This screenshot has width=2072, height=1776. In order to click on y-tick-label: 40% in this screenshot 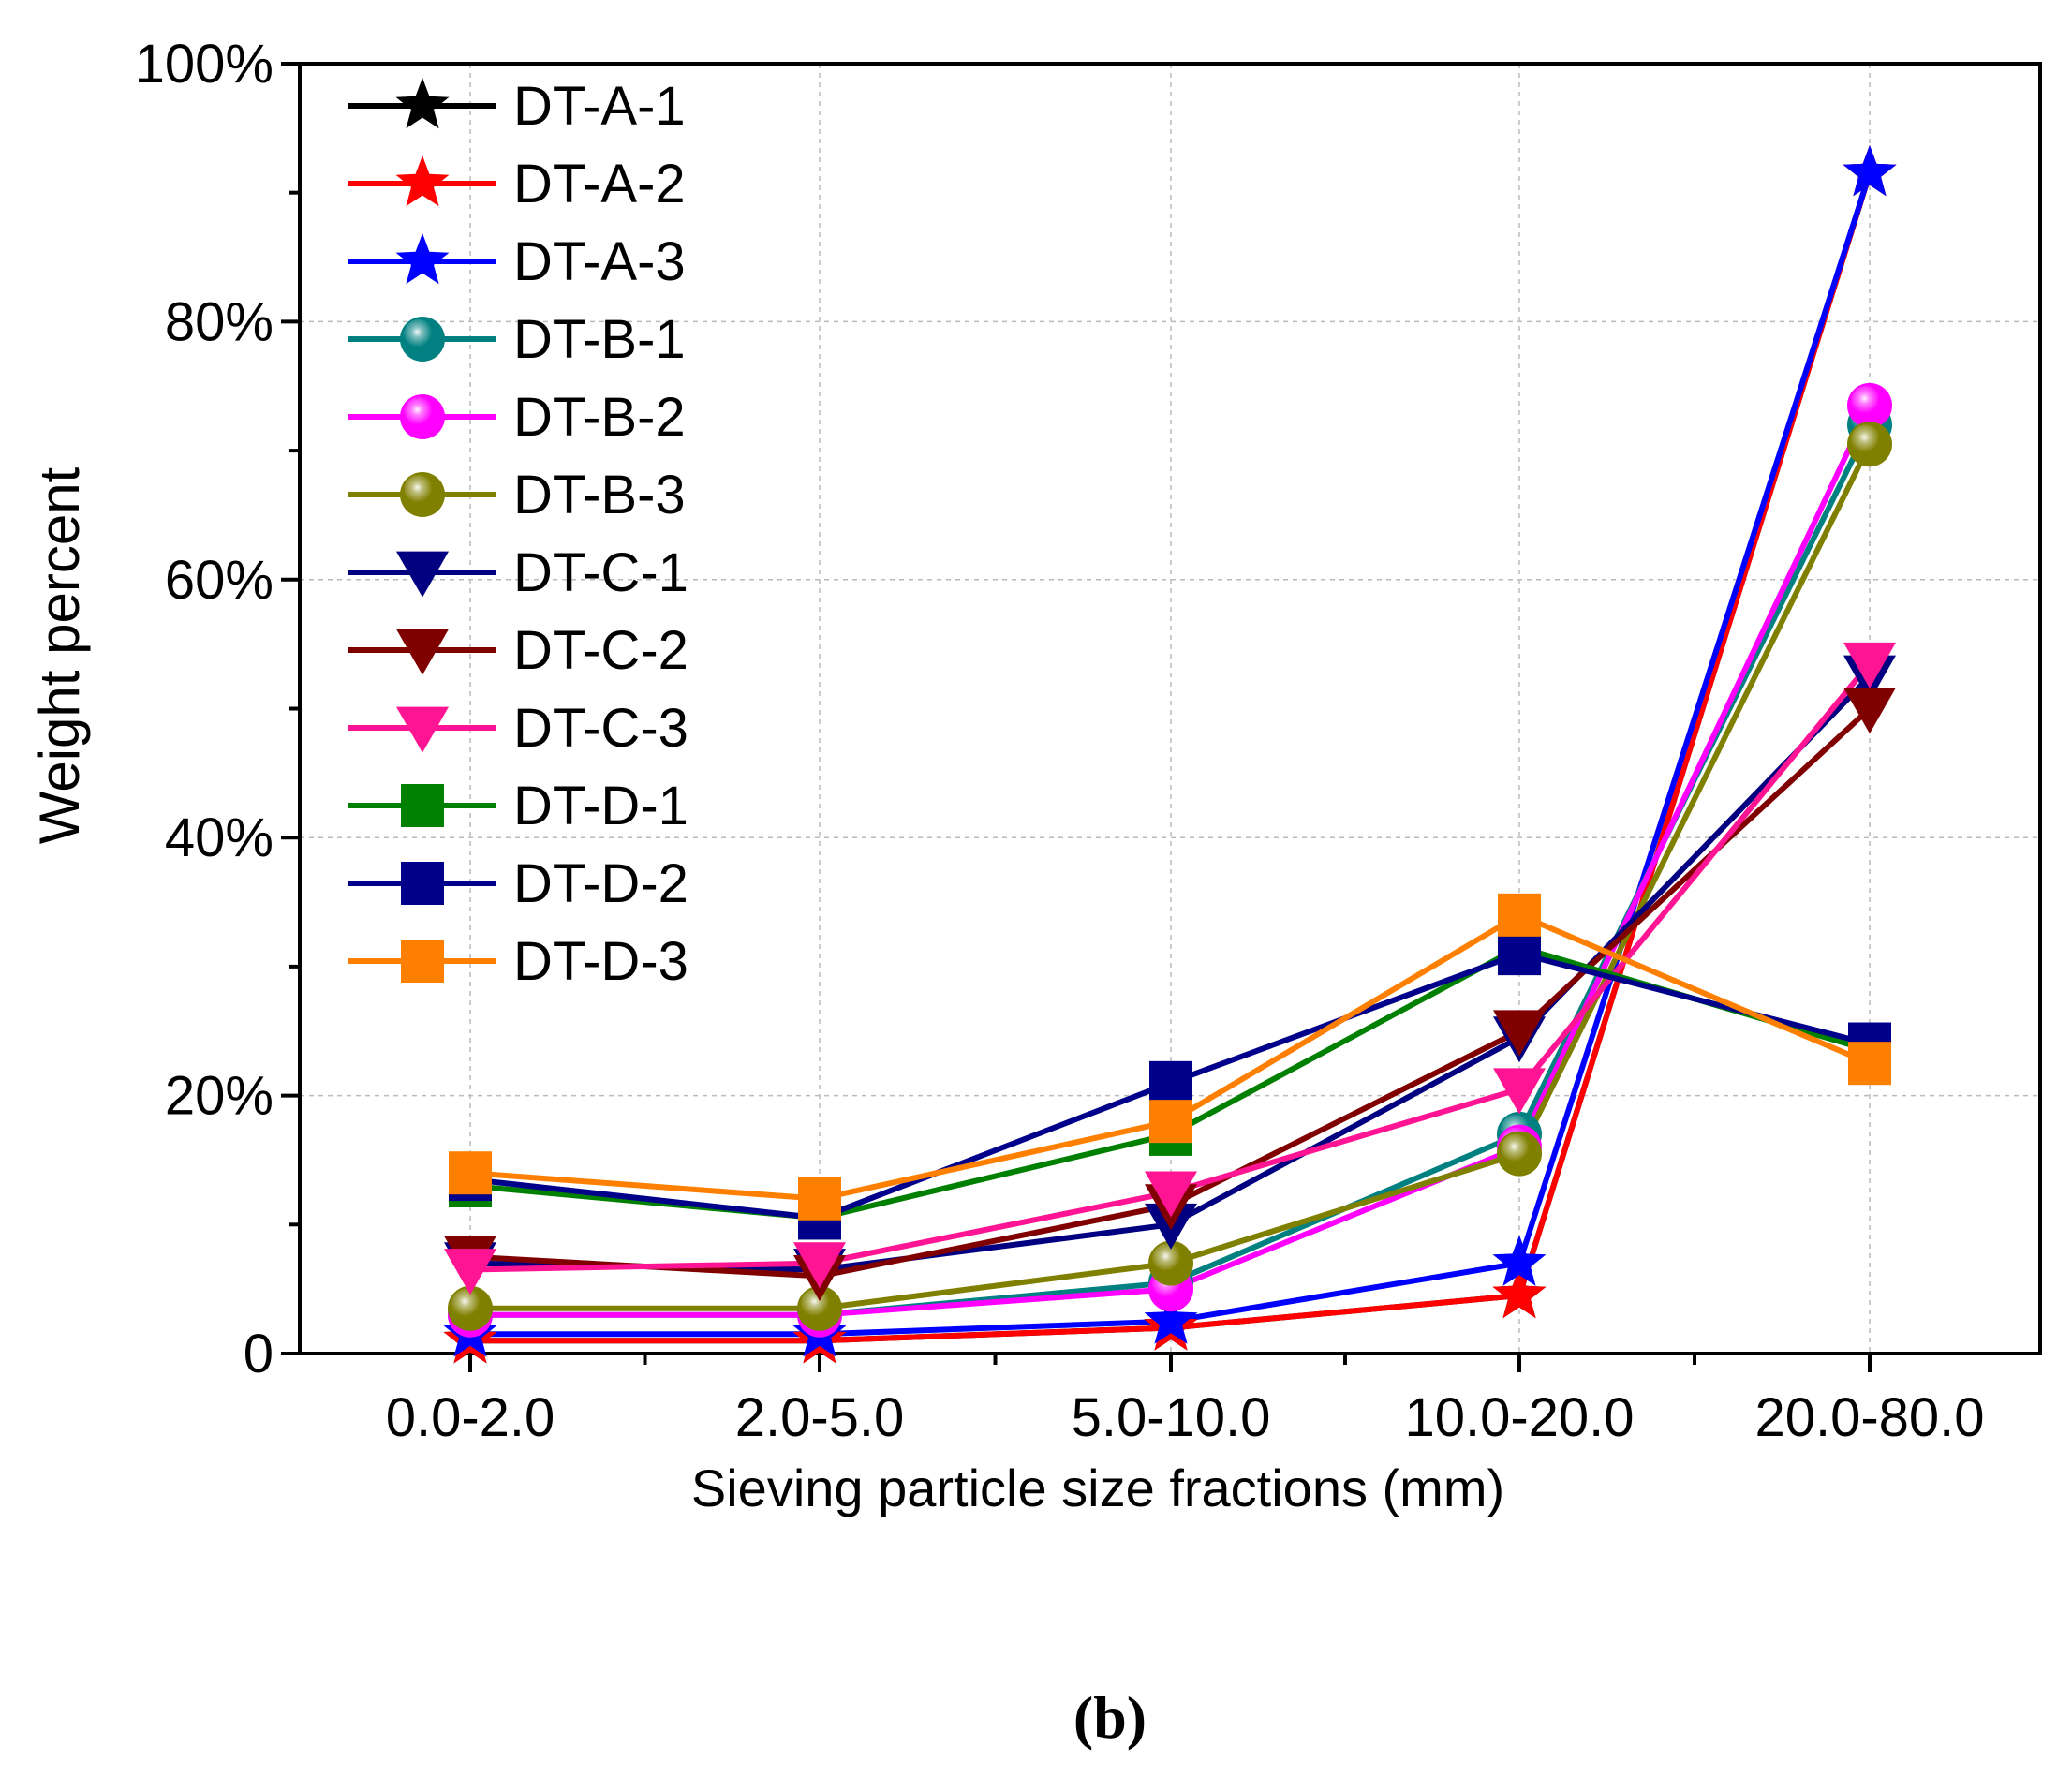, I will do `click(219, 837)`.